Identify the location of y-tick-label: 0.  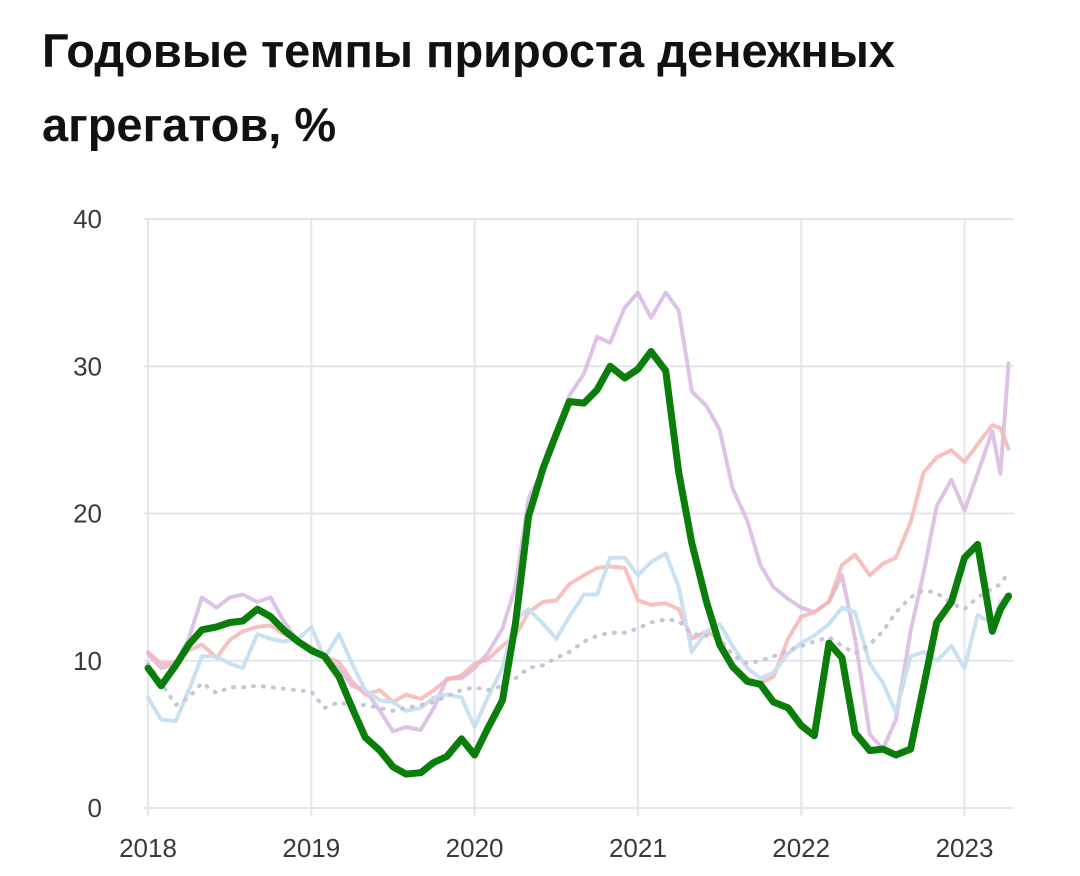
(95, 808).